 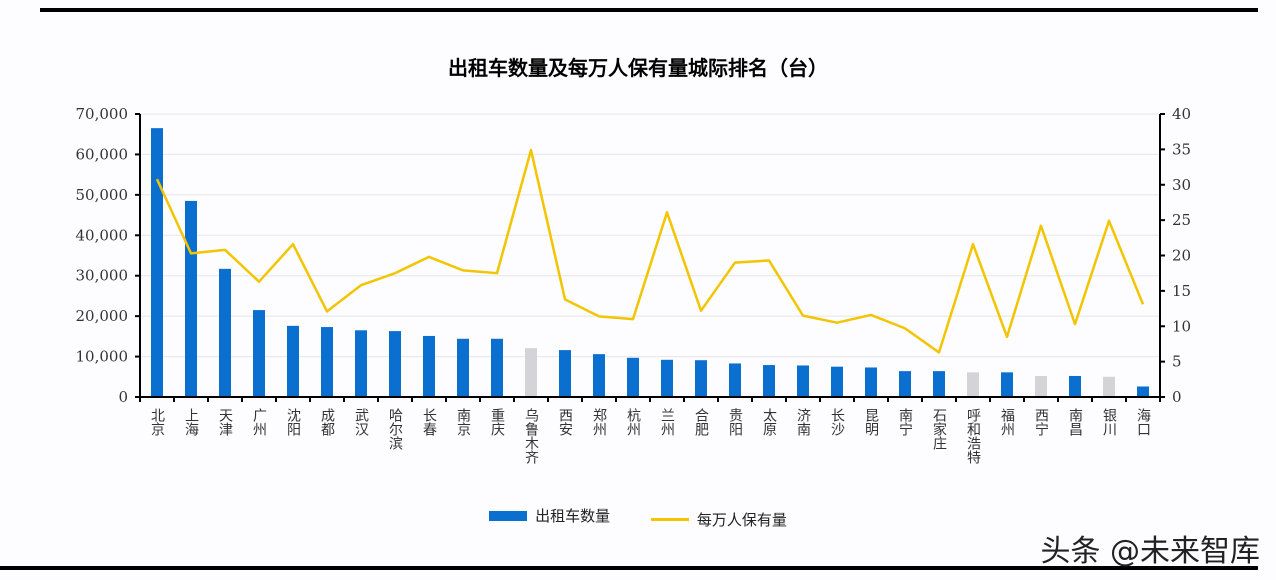 I want to click on right-tick-label: 15, so click(x=1181, y=291).